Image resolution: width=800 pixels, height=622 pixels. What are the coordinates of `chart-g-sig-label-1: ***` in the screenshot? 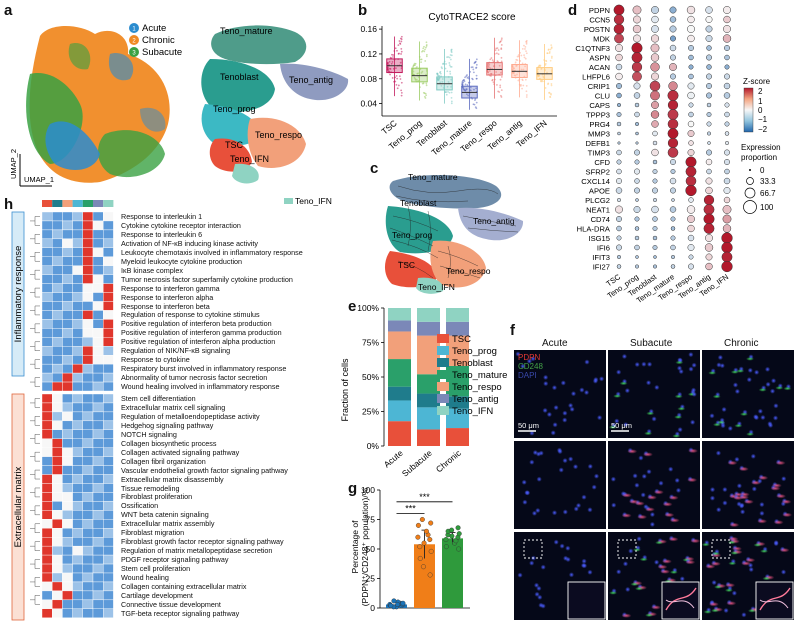 It's located at (410, 509).